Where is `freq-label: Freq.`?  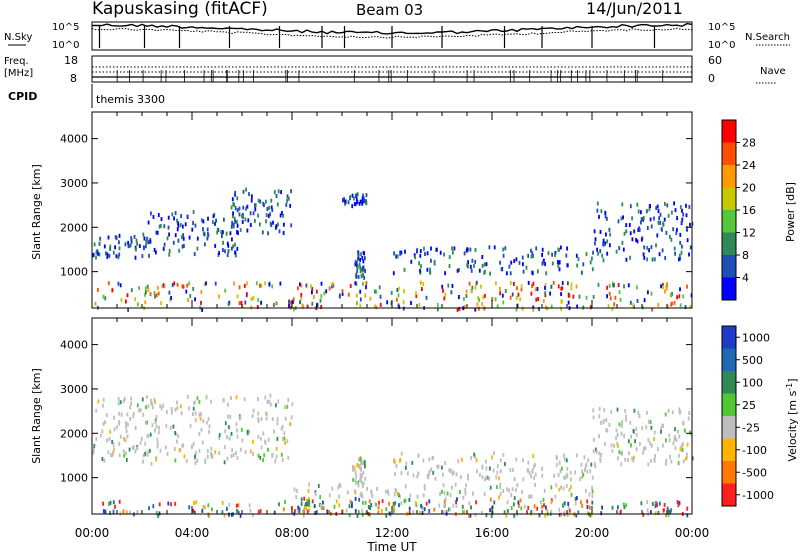 freq-label: Freq. is located at coordinates (16, 61).